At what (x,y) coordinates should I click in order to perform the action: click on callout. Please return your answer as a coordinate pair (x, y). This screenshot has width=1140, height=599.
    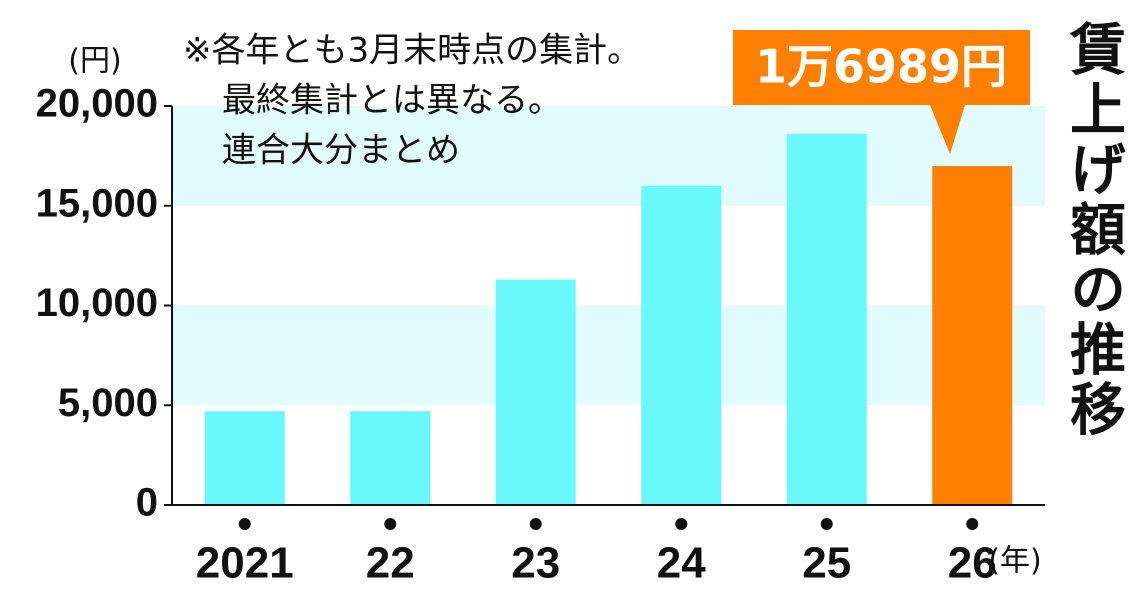
    Looking at the image, I should click on (881, 92).